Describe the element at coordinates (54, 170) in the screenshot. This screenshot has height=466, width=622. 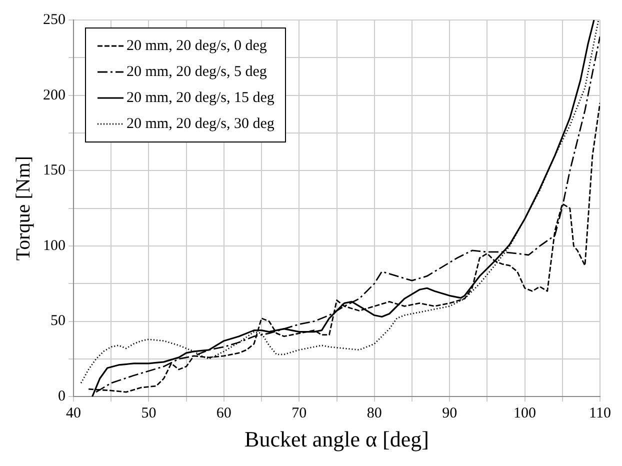
I see `y-tick-label: 150` at that location.